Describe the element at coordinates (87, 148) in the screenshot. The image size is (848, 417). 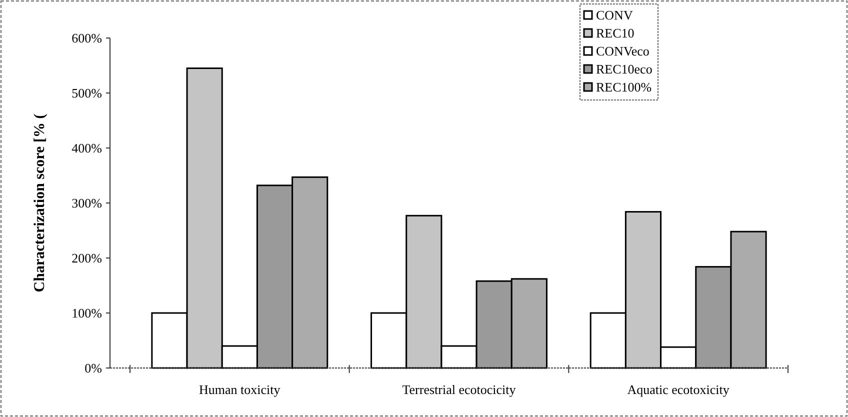
I see `y-tick-label: 400%` at that location.